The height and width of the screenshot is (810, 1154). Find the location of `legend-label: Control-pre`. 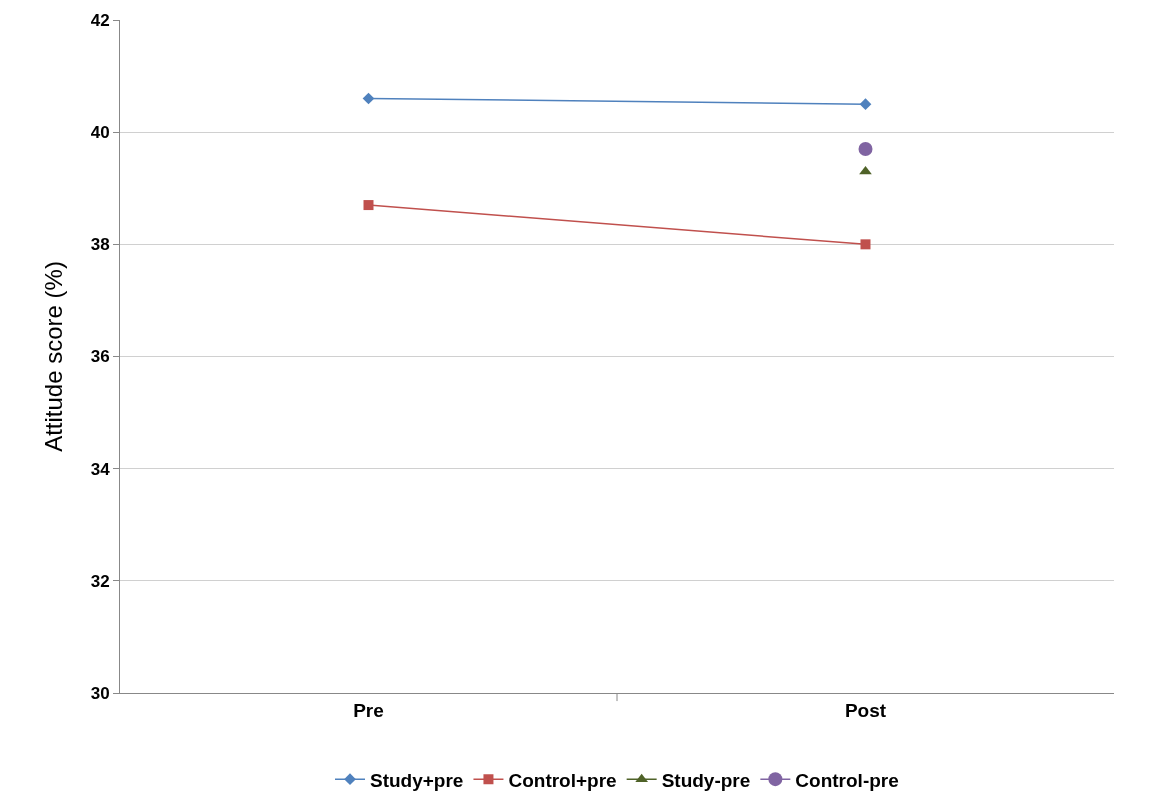

legend-label: Control-pre is located at coordinates (847, 780).